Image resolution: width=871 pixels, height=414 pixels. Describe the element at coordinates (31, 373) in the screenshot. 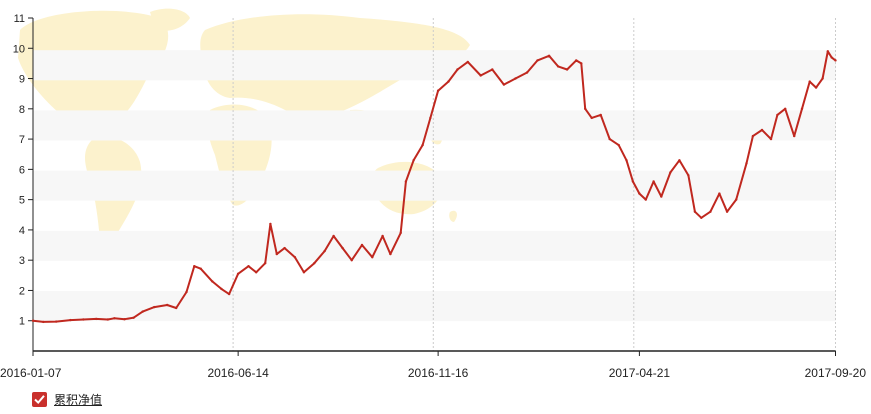

I see `x-tick-label: 2016-01-07` at that location.